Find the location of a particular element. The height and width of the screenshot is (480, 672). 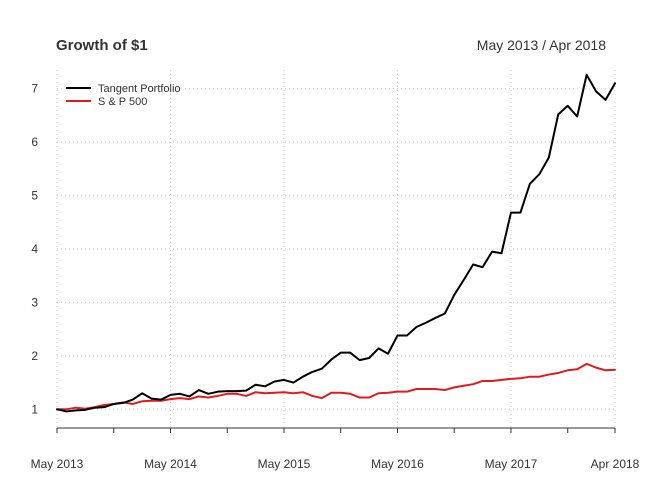

y-tick-label: 6 is located at coordinates (34, 142).